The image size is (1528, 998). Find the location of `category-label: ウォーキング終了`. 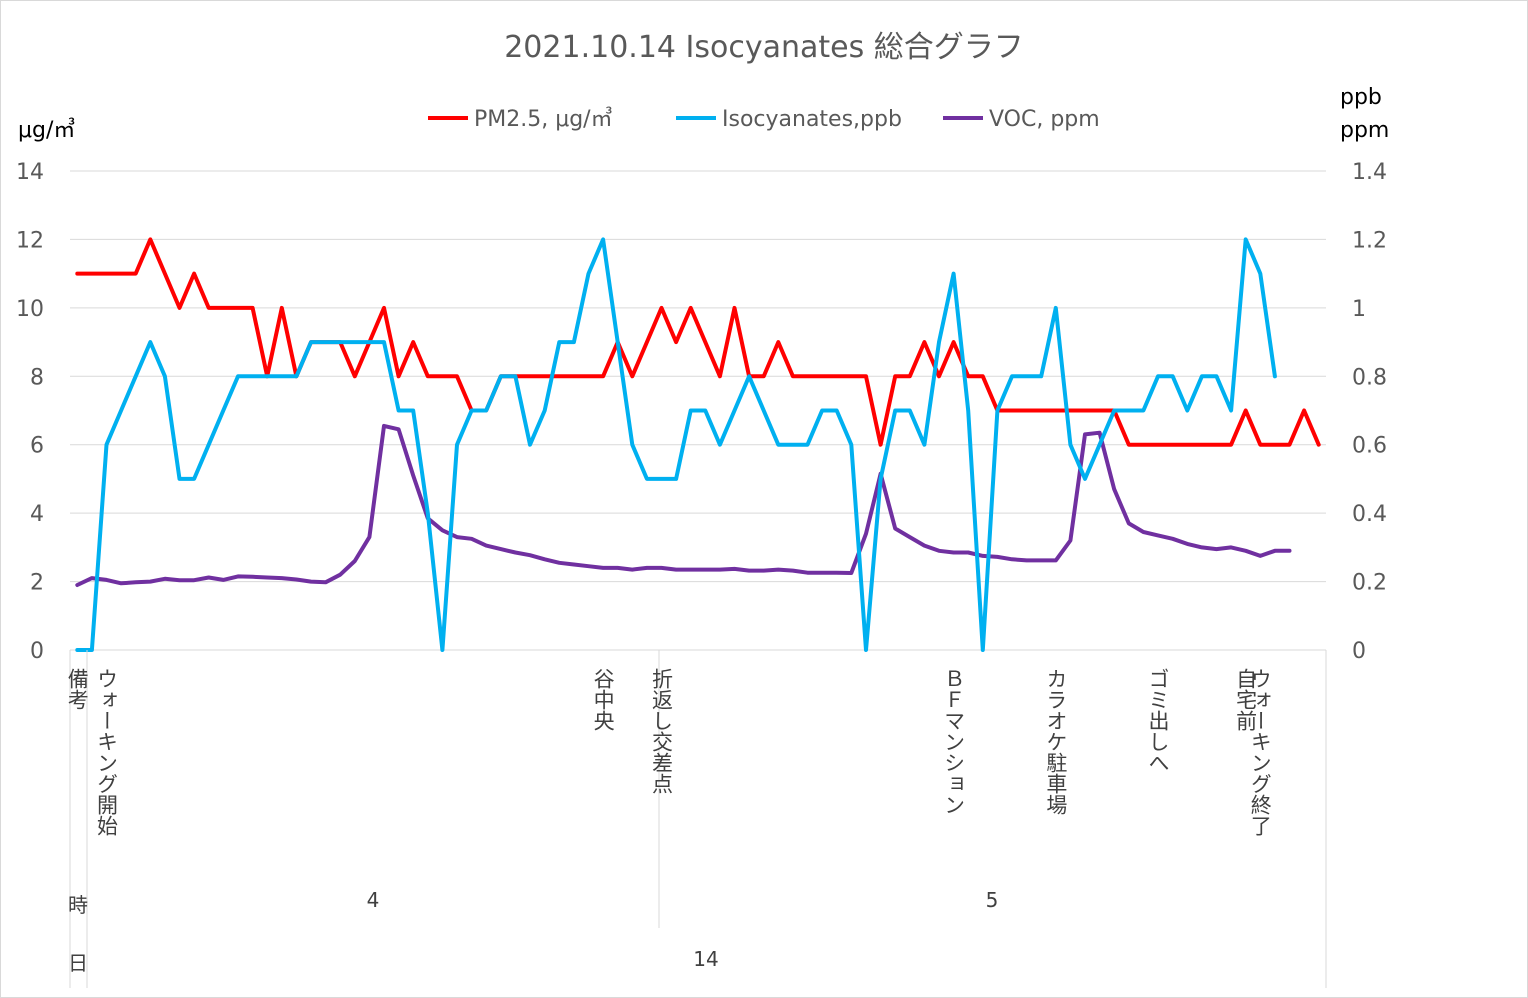

category-label: ウォーキング終了 is located at coordinates (1260, 752).